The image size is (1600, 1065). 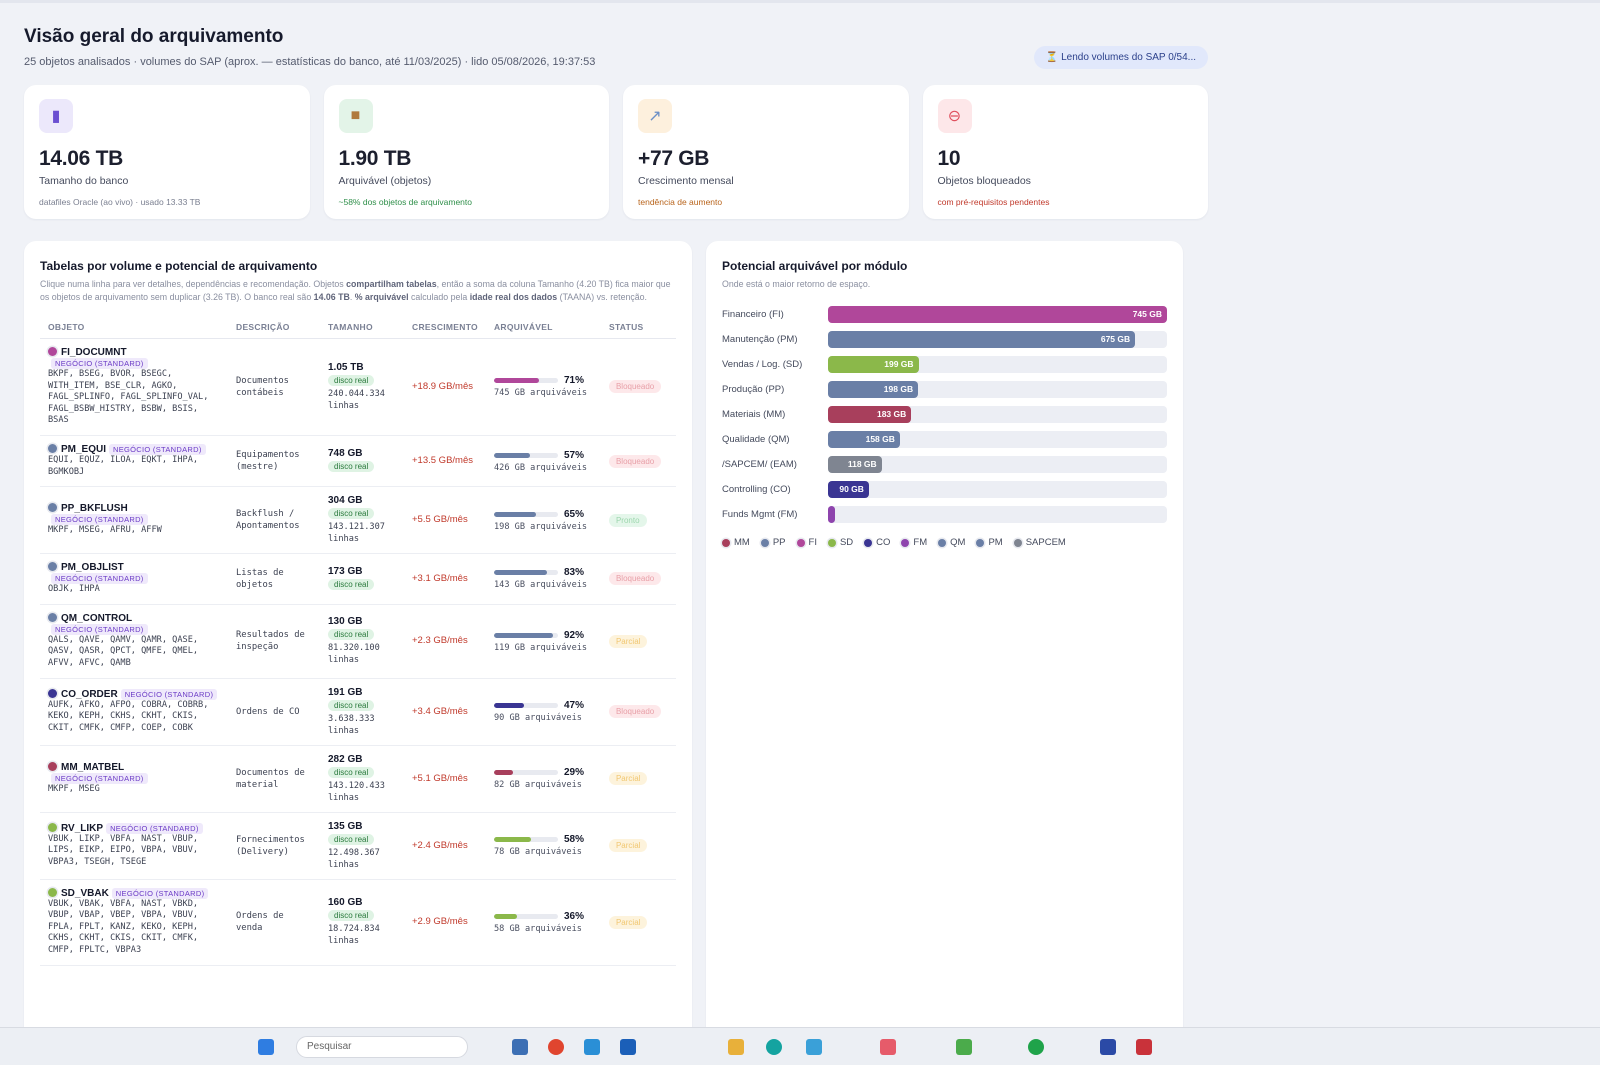 What do you see at coordinates (573, 840) in the screenshot?
I see `archivable-percent: 58%` at bounding box center [573, 840].